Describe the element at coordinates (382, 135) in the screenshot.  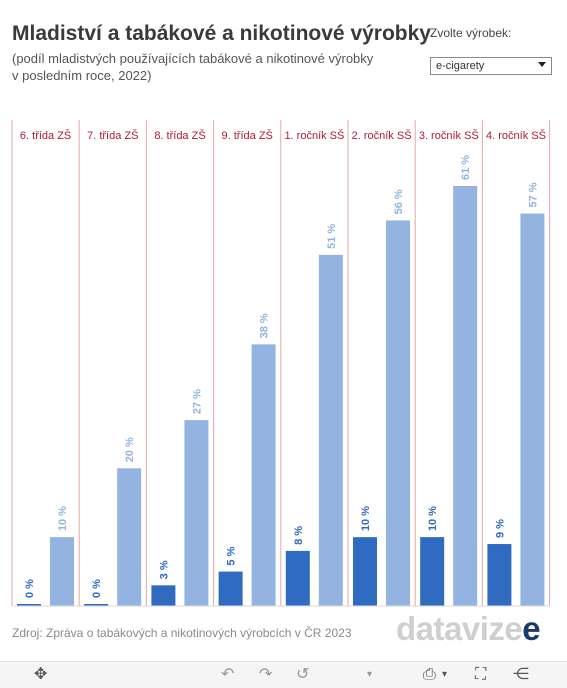
I see `category-header: 2. ročník SŠ` at that location.